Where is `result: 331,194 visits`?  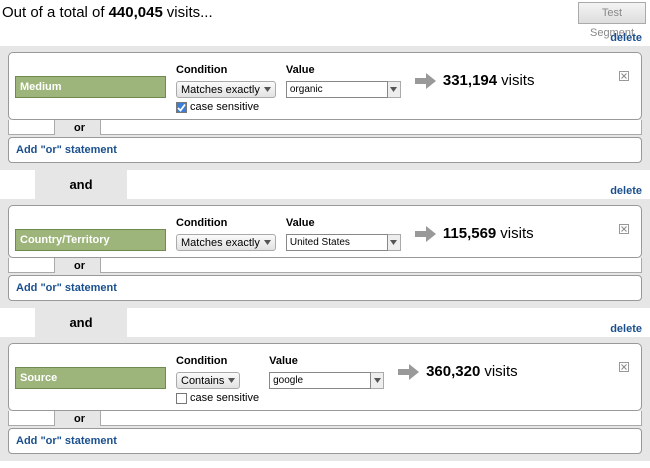 result: 331,194 visits is located at coordinates (474, 92).